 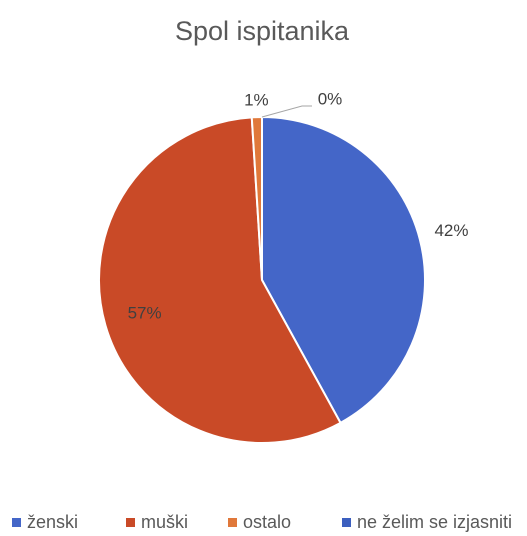 I want to click on legend-label: ne želim se izjasniti, so click(x=434, y=522).